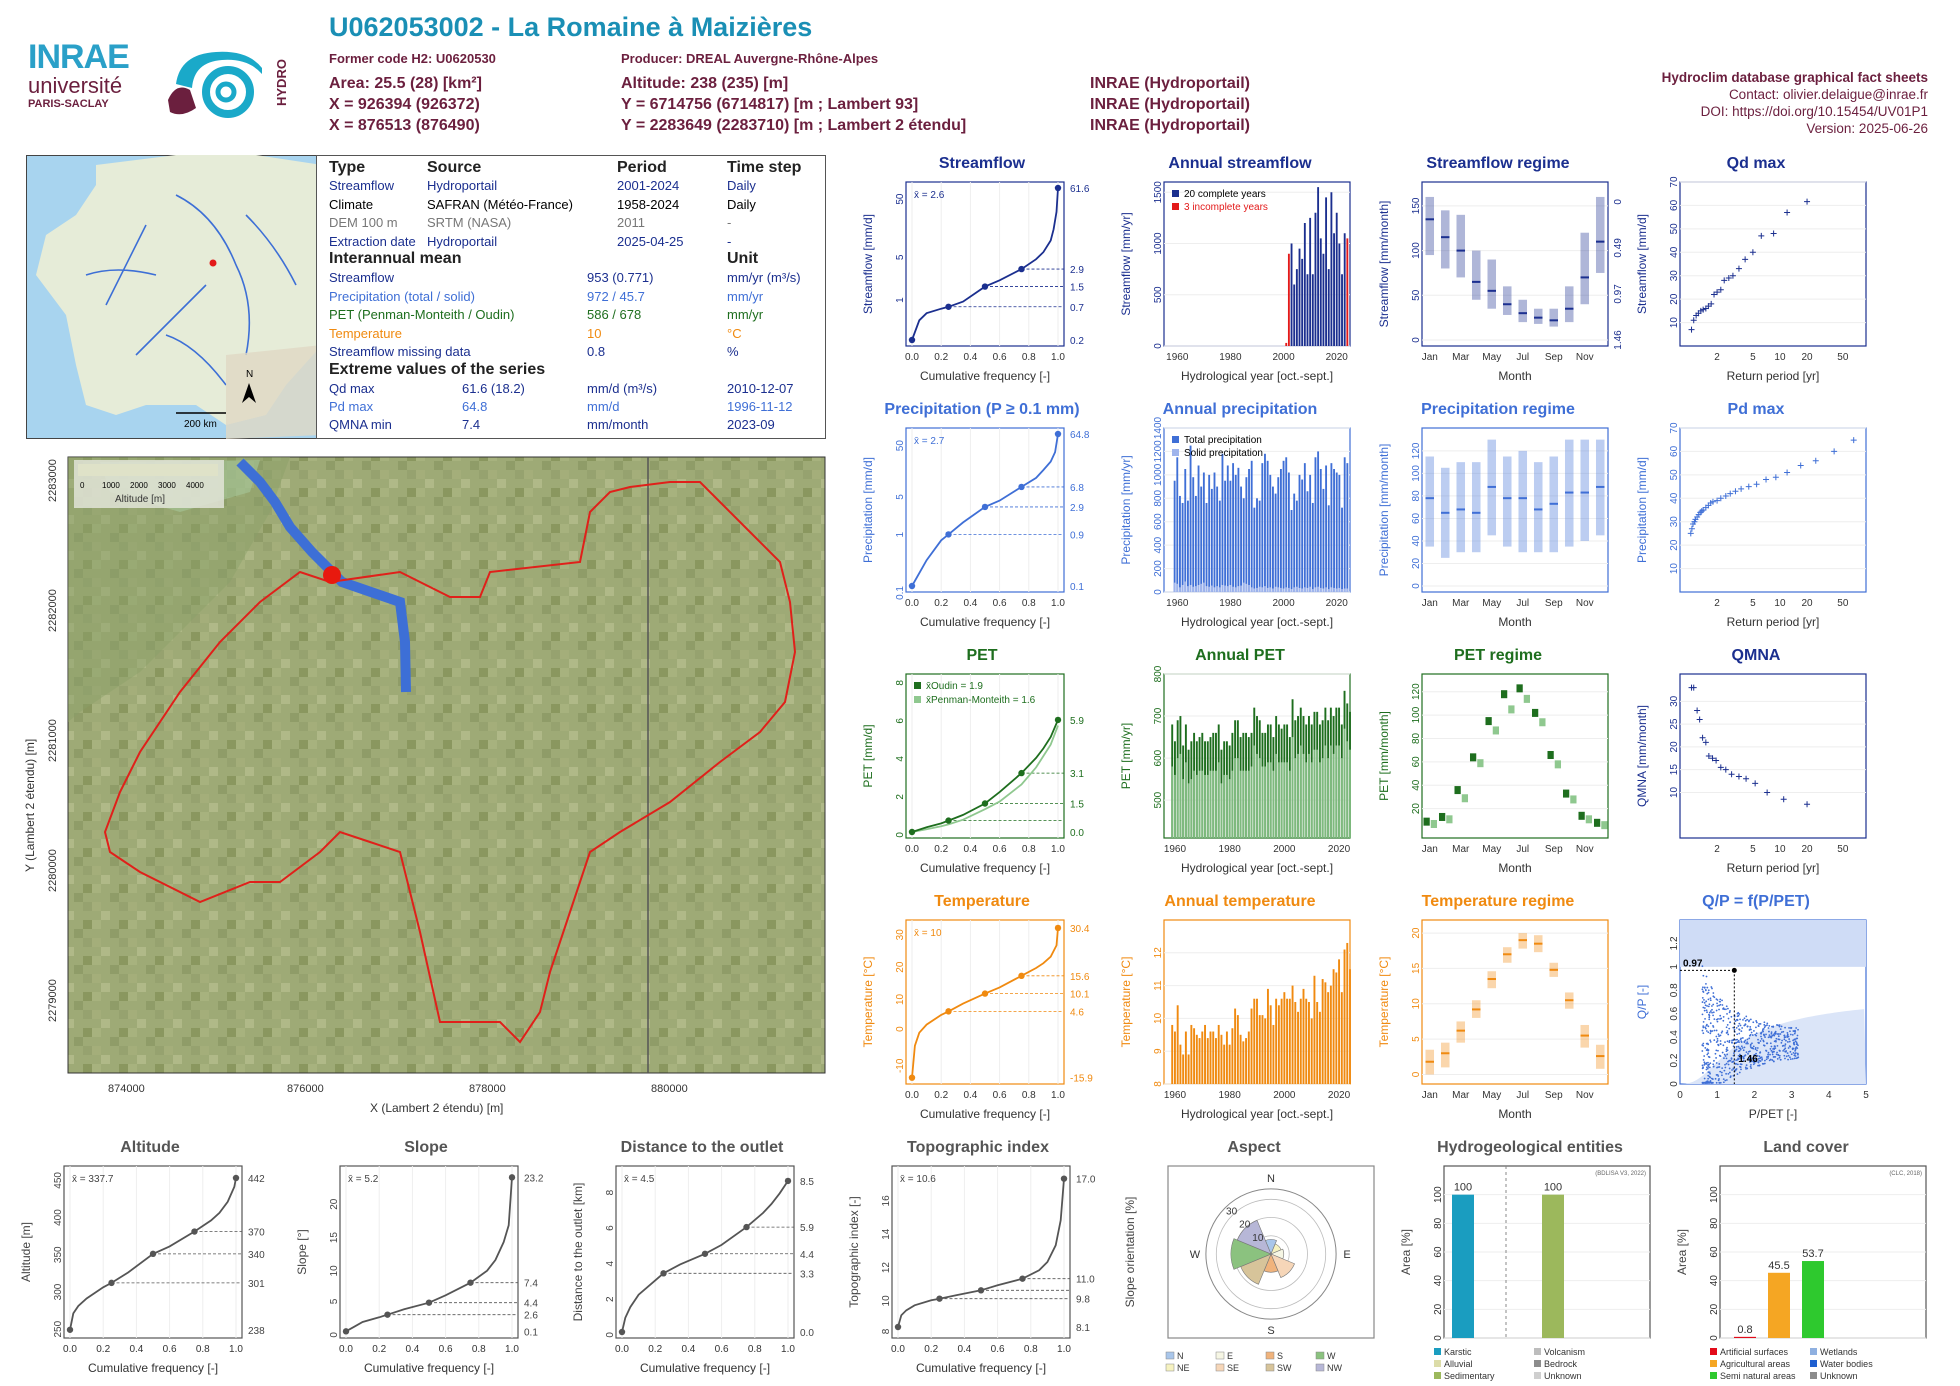 The image size is (1960, 1386). What do you see at coordinates (487, 1089) in the screenshot?
I see `svg-text: 878000` at bounding box center [487, 1089].